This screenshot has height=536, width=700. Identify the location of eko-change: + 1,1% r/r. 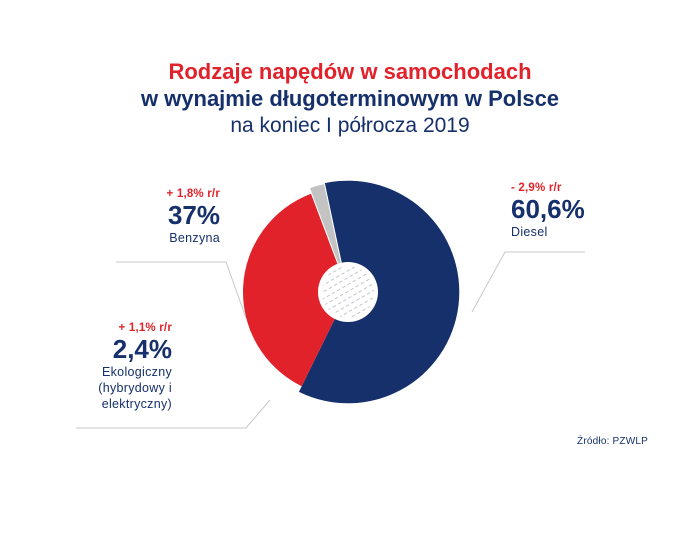
(145, 328).